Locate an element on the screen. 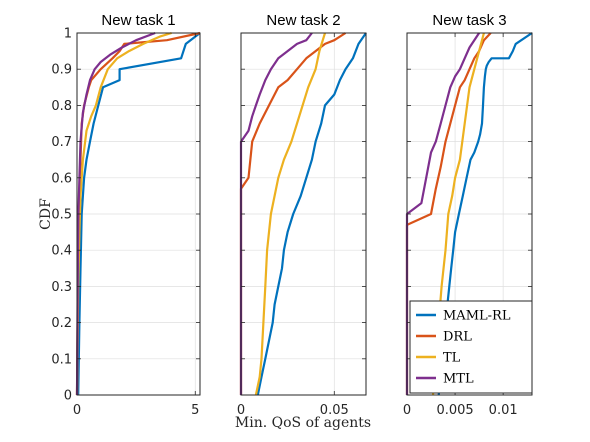 The height and width of the screenshot is (442, 590). x-tick-label: 0.005 is located at coordinates (454, 410).